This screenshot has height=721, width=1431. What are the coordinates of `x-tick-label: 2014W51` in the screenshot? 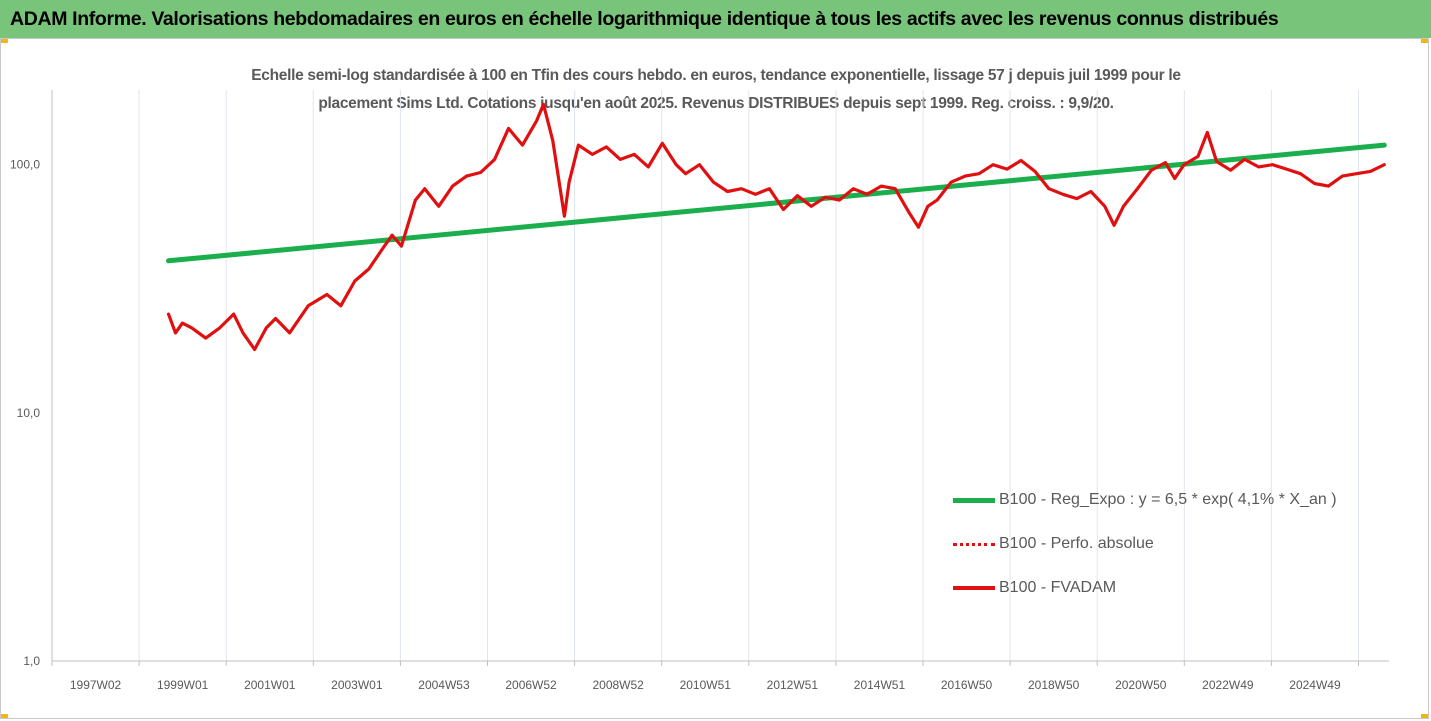 It's located at (880, 685).